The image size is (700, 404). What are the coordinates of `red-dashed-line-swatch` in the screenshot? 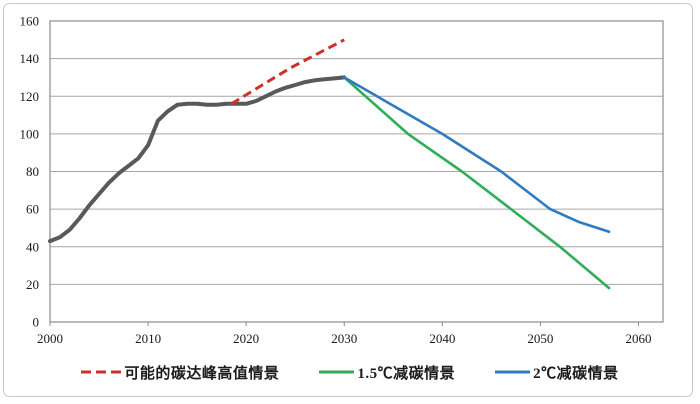 It's located at (101, 372).